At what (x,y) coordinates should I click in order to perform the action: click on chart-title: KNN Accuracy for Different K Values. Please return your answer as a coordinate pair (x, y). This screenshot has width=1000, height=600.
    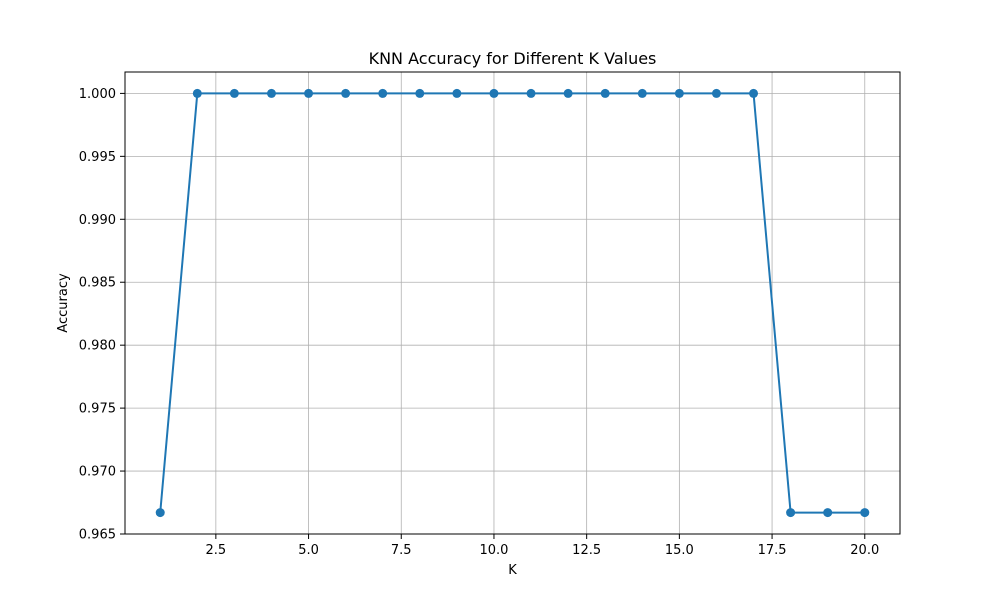
    Looking at the image, I should click on (513, 58).